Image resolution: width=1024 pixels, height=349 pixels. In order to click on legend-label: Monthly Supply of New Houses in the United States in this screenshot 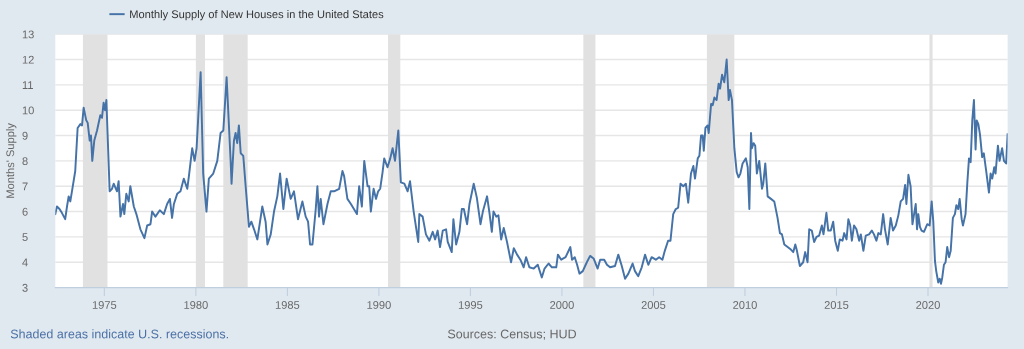, I will do `click(257, 15)`.